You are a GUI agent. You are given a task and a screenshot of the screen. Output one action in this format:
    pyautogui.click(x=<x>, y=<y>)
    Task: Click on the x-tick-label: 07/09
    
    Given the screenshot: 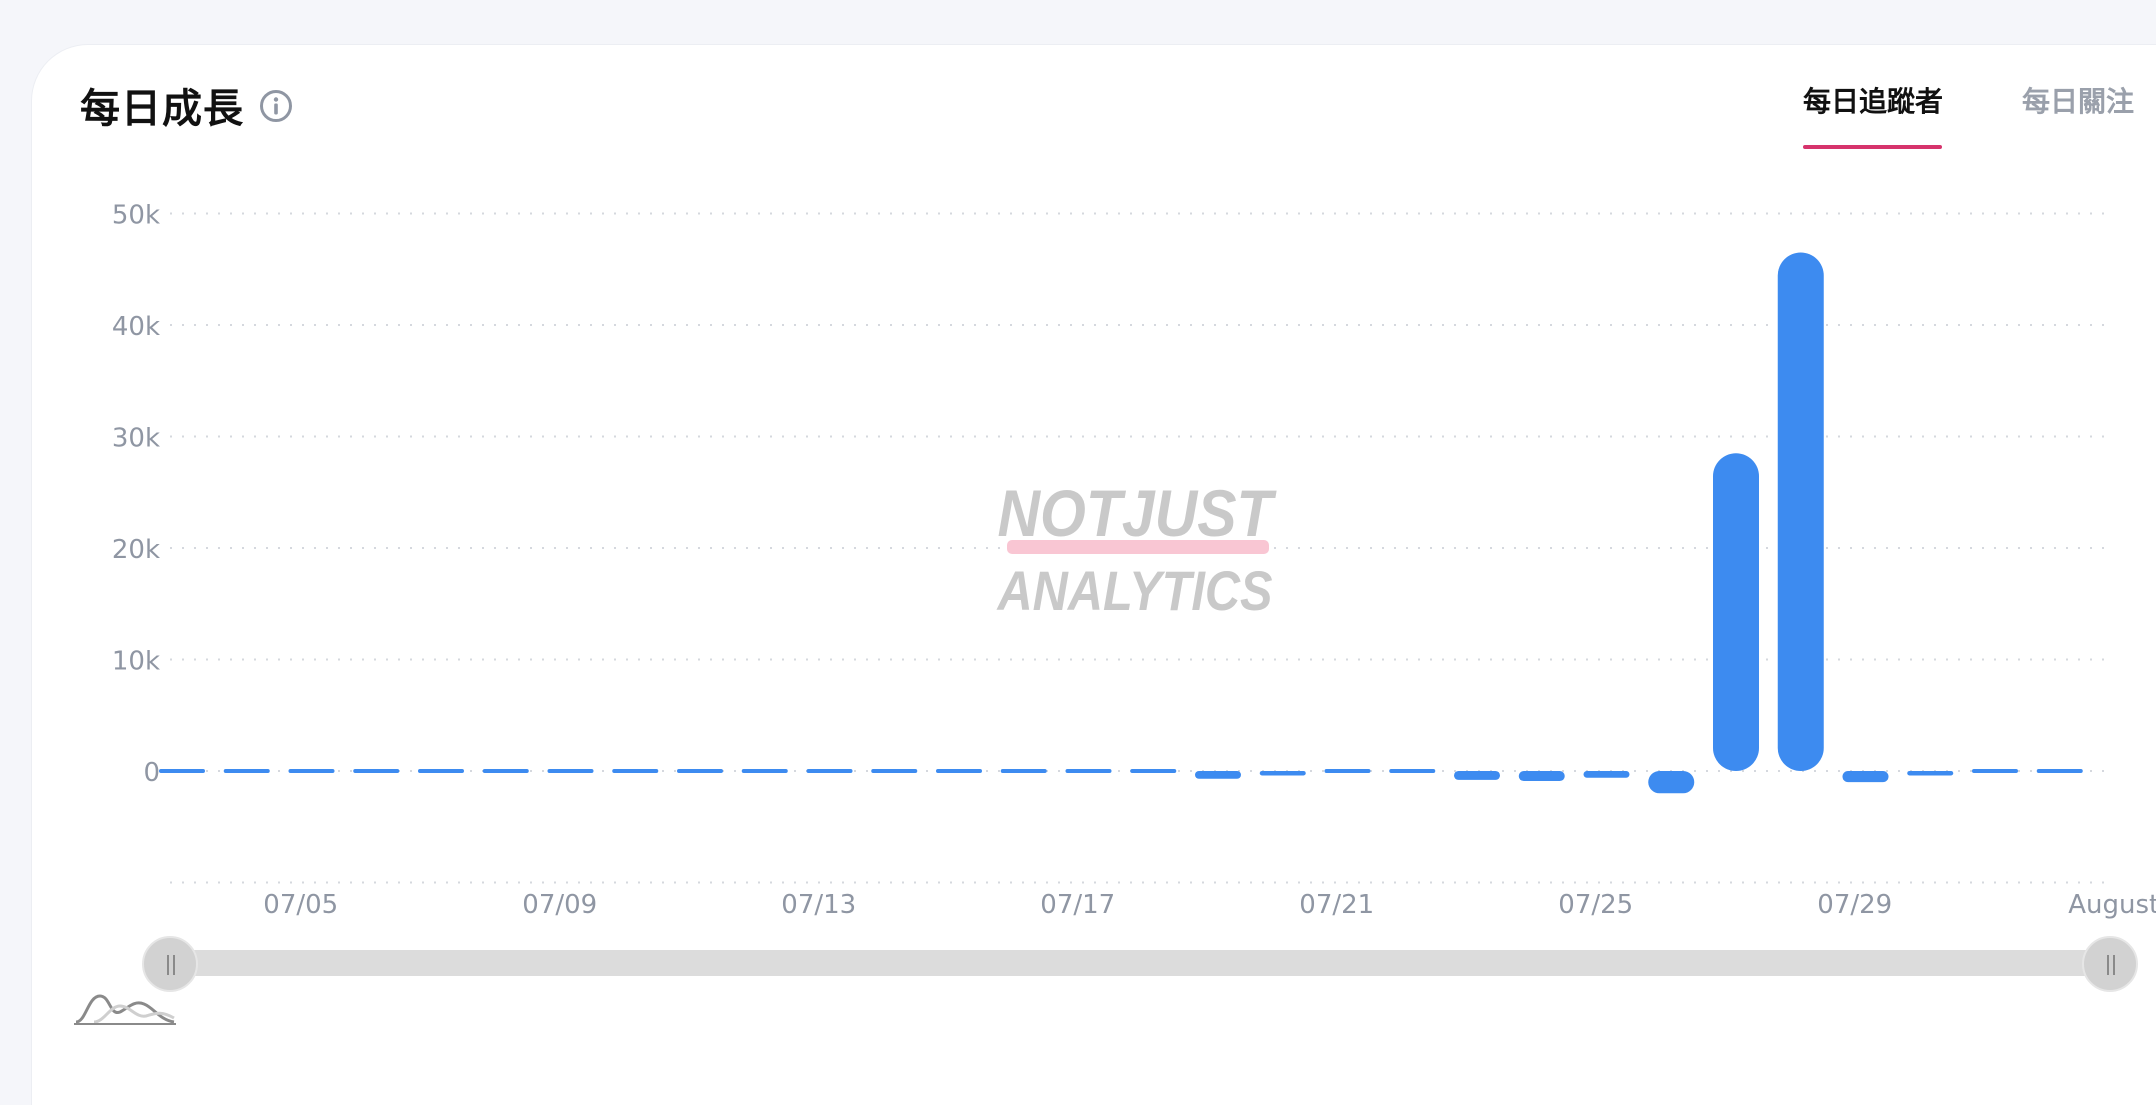 What is the action you would take?
    pyautogui.click(x=559, y=905)
    